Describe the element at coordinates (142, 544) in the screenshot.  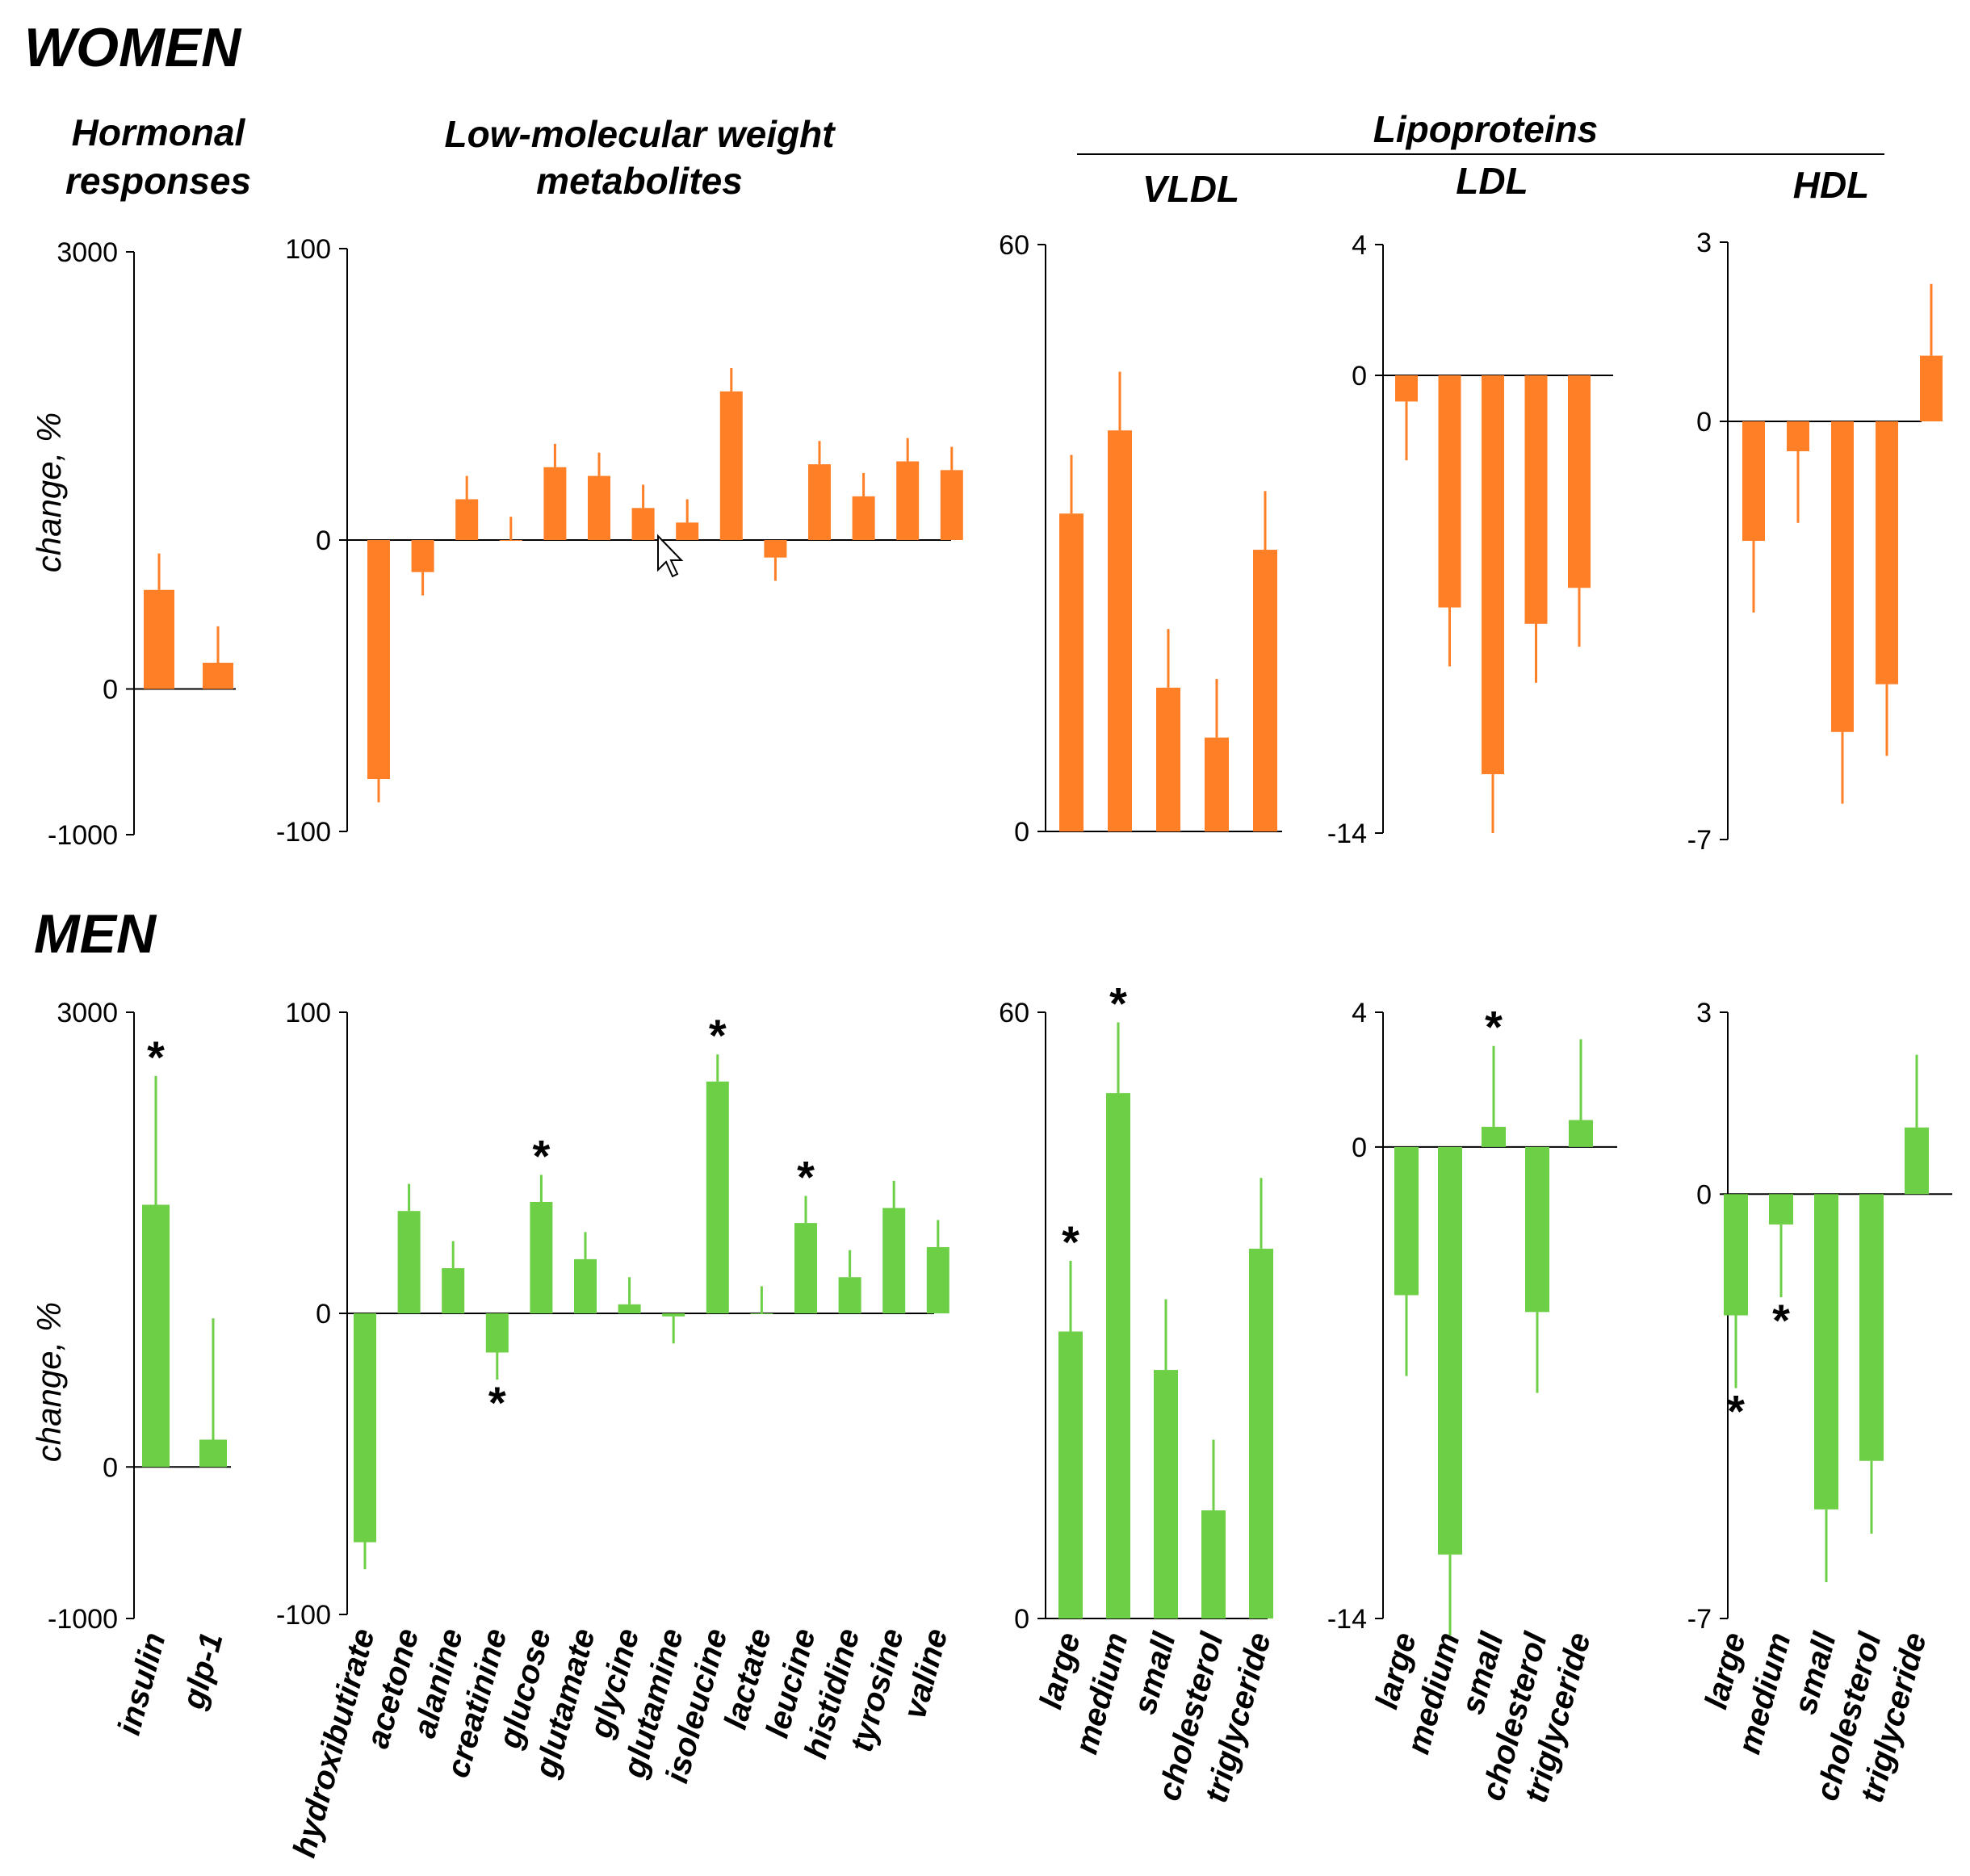
I see `panel-w-hormonal: 3000 0 -1000` at that location.